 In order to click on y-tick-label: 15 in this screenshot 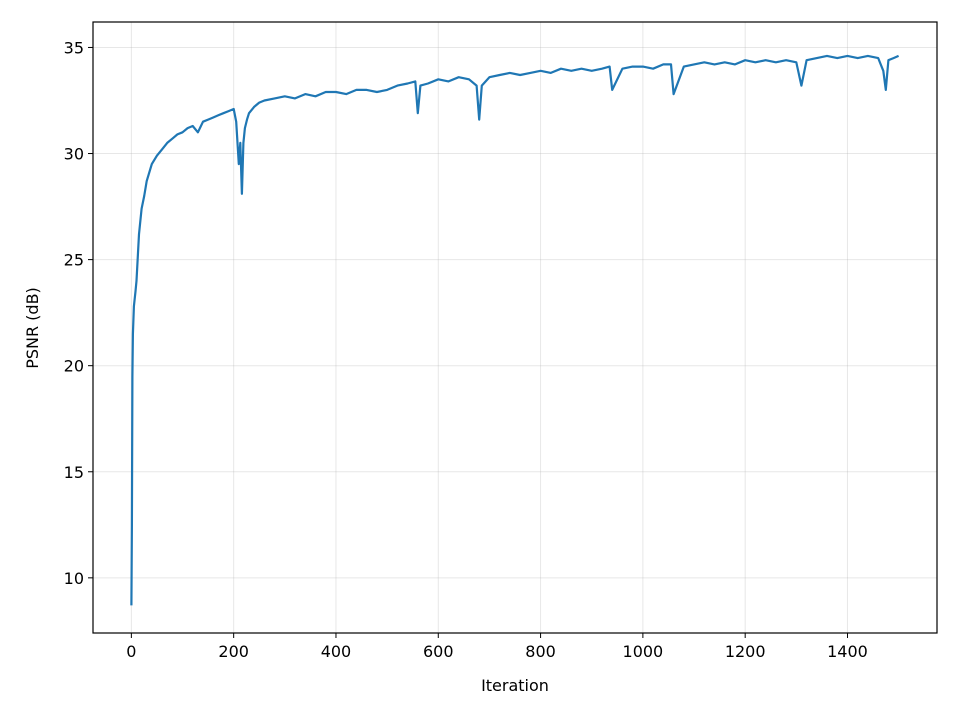, I will do `click(74, 472)`.